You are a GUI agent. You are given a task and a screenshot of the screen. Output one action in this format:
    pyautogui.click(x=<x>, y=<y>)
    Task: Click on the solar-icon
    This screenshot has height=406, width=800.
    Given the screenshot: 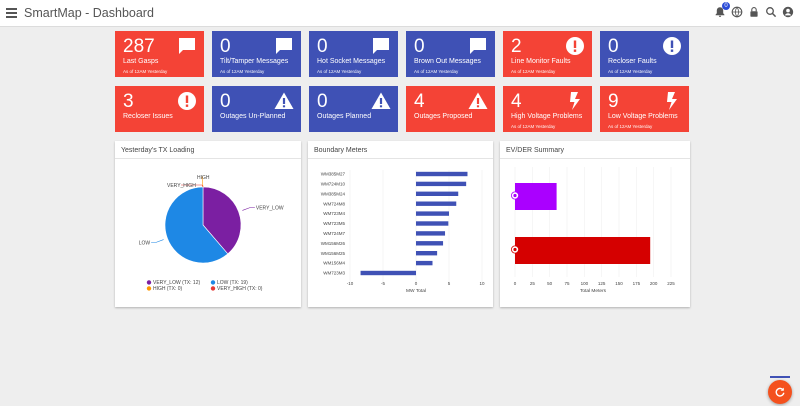 What is the action you would take?
    pyautogui.click(x=514, y=249)
    